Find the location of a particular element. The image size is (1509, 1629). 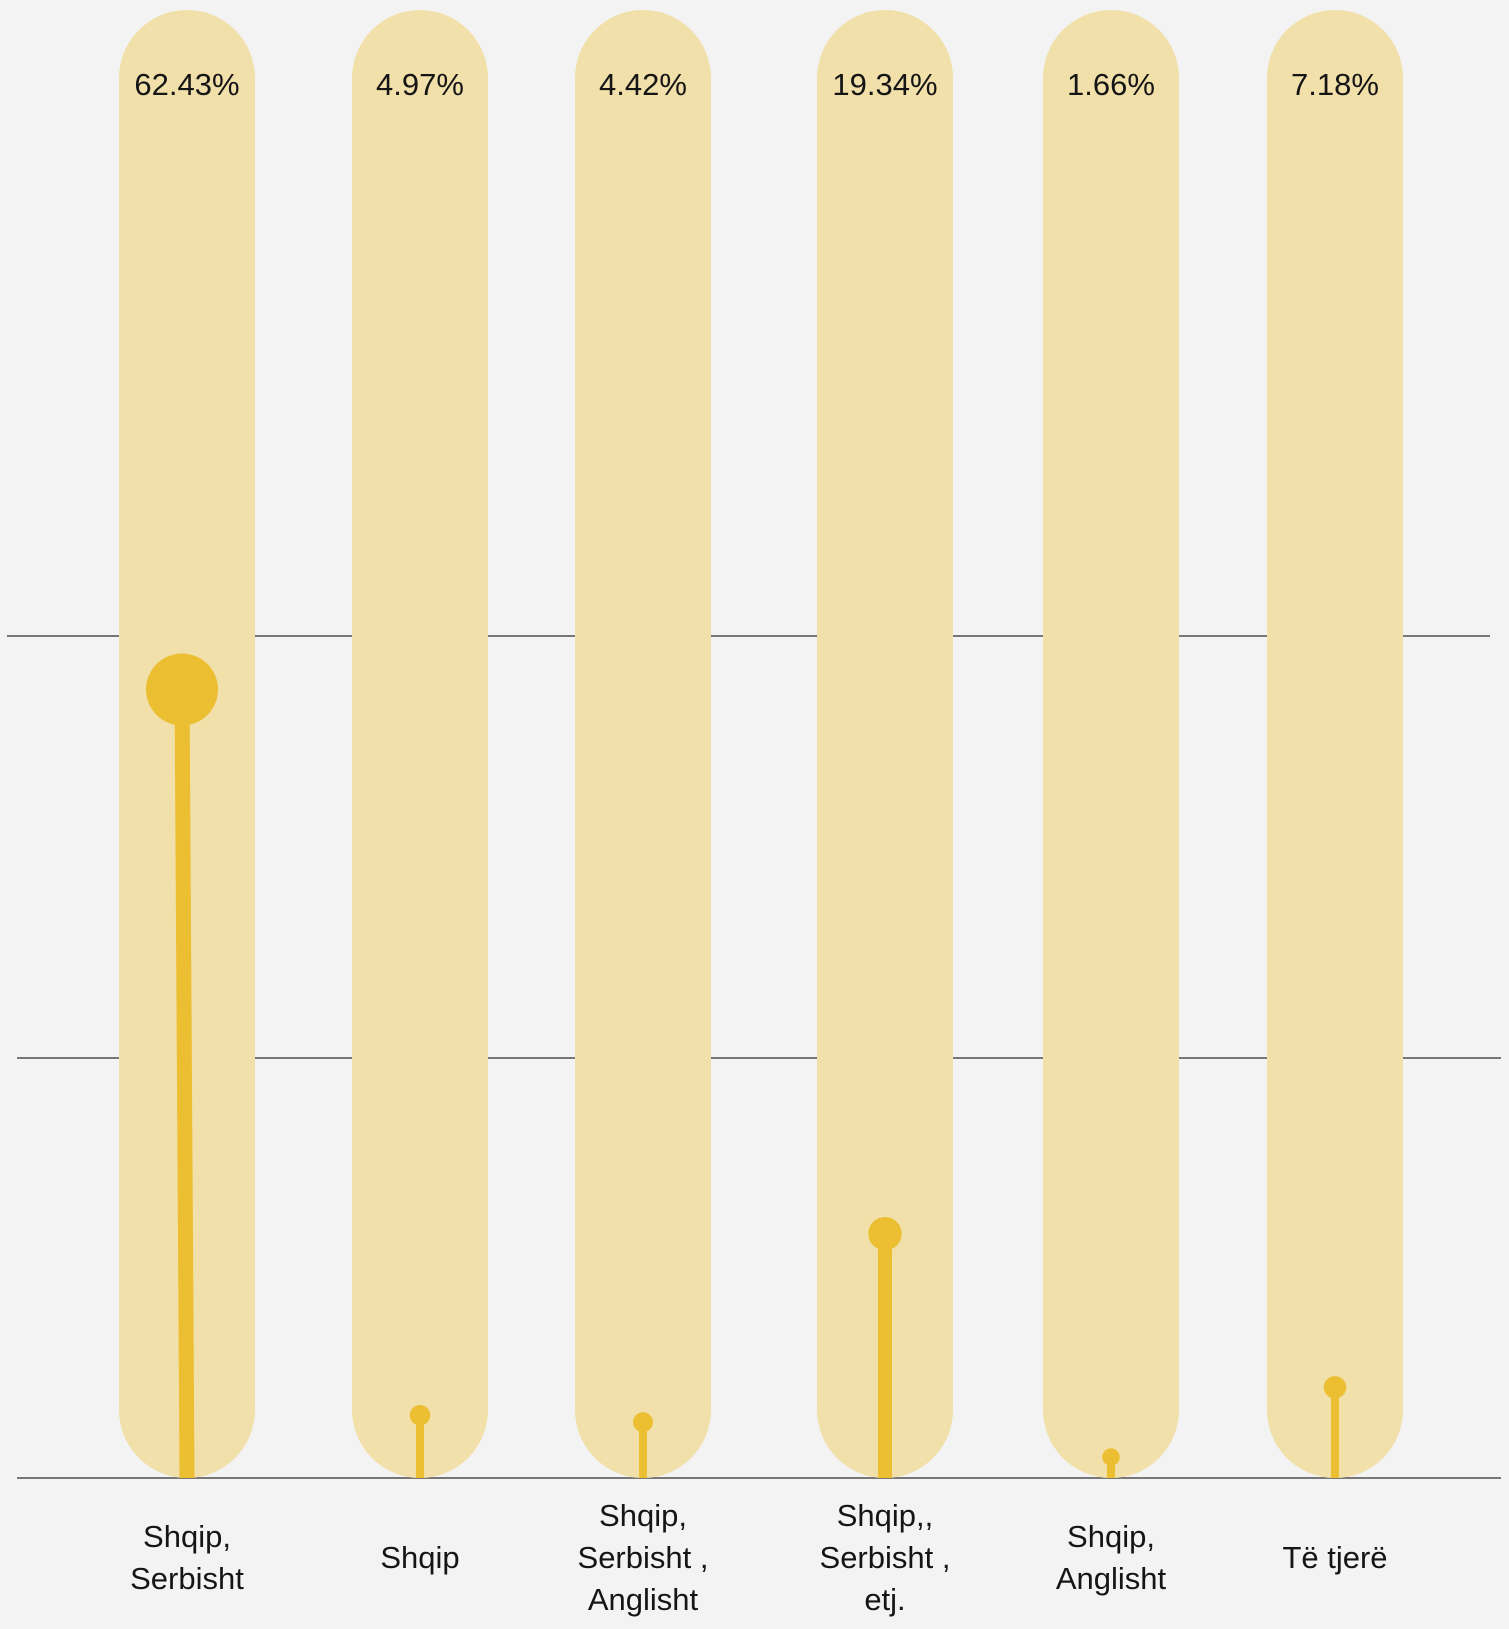

value-label-3: 4.42% is located at coordinates (643, 84).